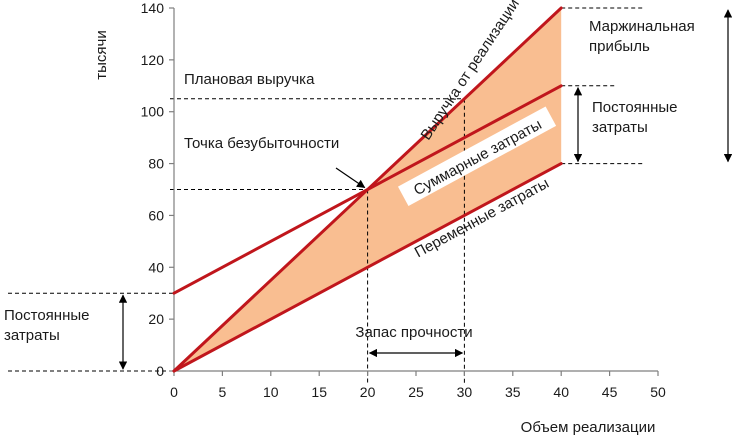  I want to click on y-tick-label: 100, so click(153, 112).